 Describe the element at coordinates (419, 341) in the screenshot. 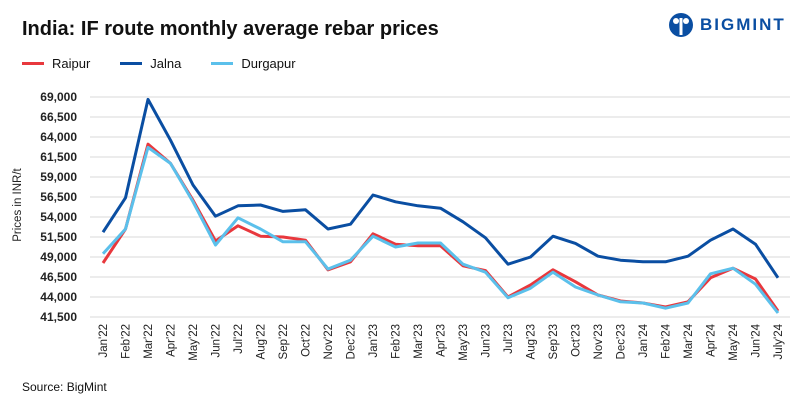

I see `x-tick-label: Mar'23` at that location.